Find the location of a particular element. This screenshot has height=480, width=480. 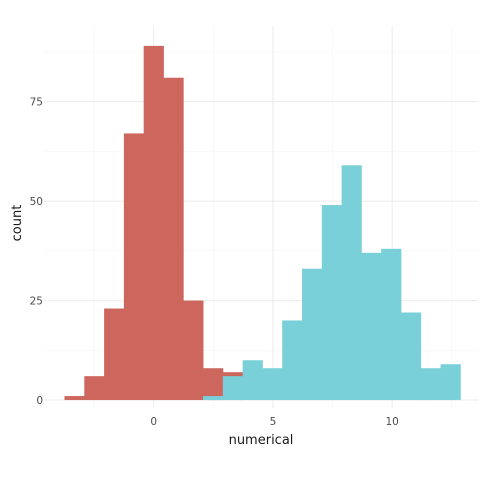

y-tick-label: 50 is located at coordinates (36, 202).